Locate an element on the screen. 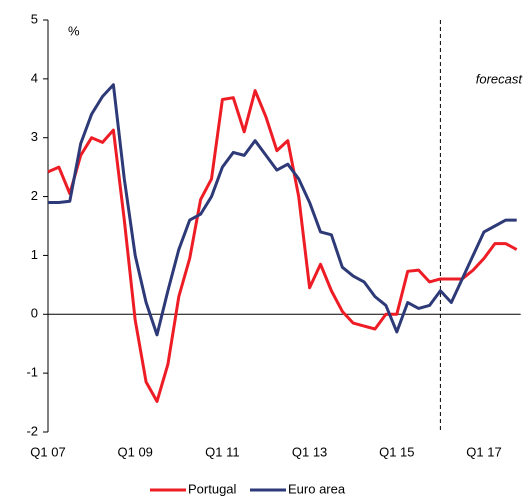  x-tick-label: Q1 11 is located at coordinates (222, 451).